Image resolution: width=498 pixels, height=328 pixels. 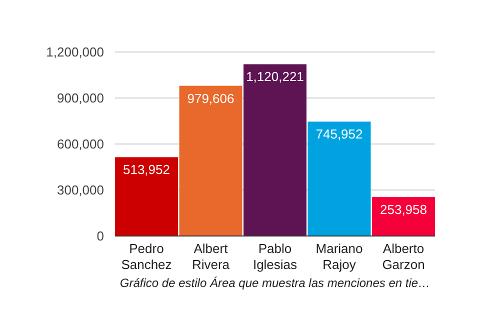 I want to click on data-label: 979,606, so click(x=210, y=98).